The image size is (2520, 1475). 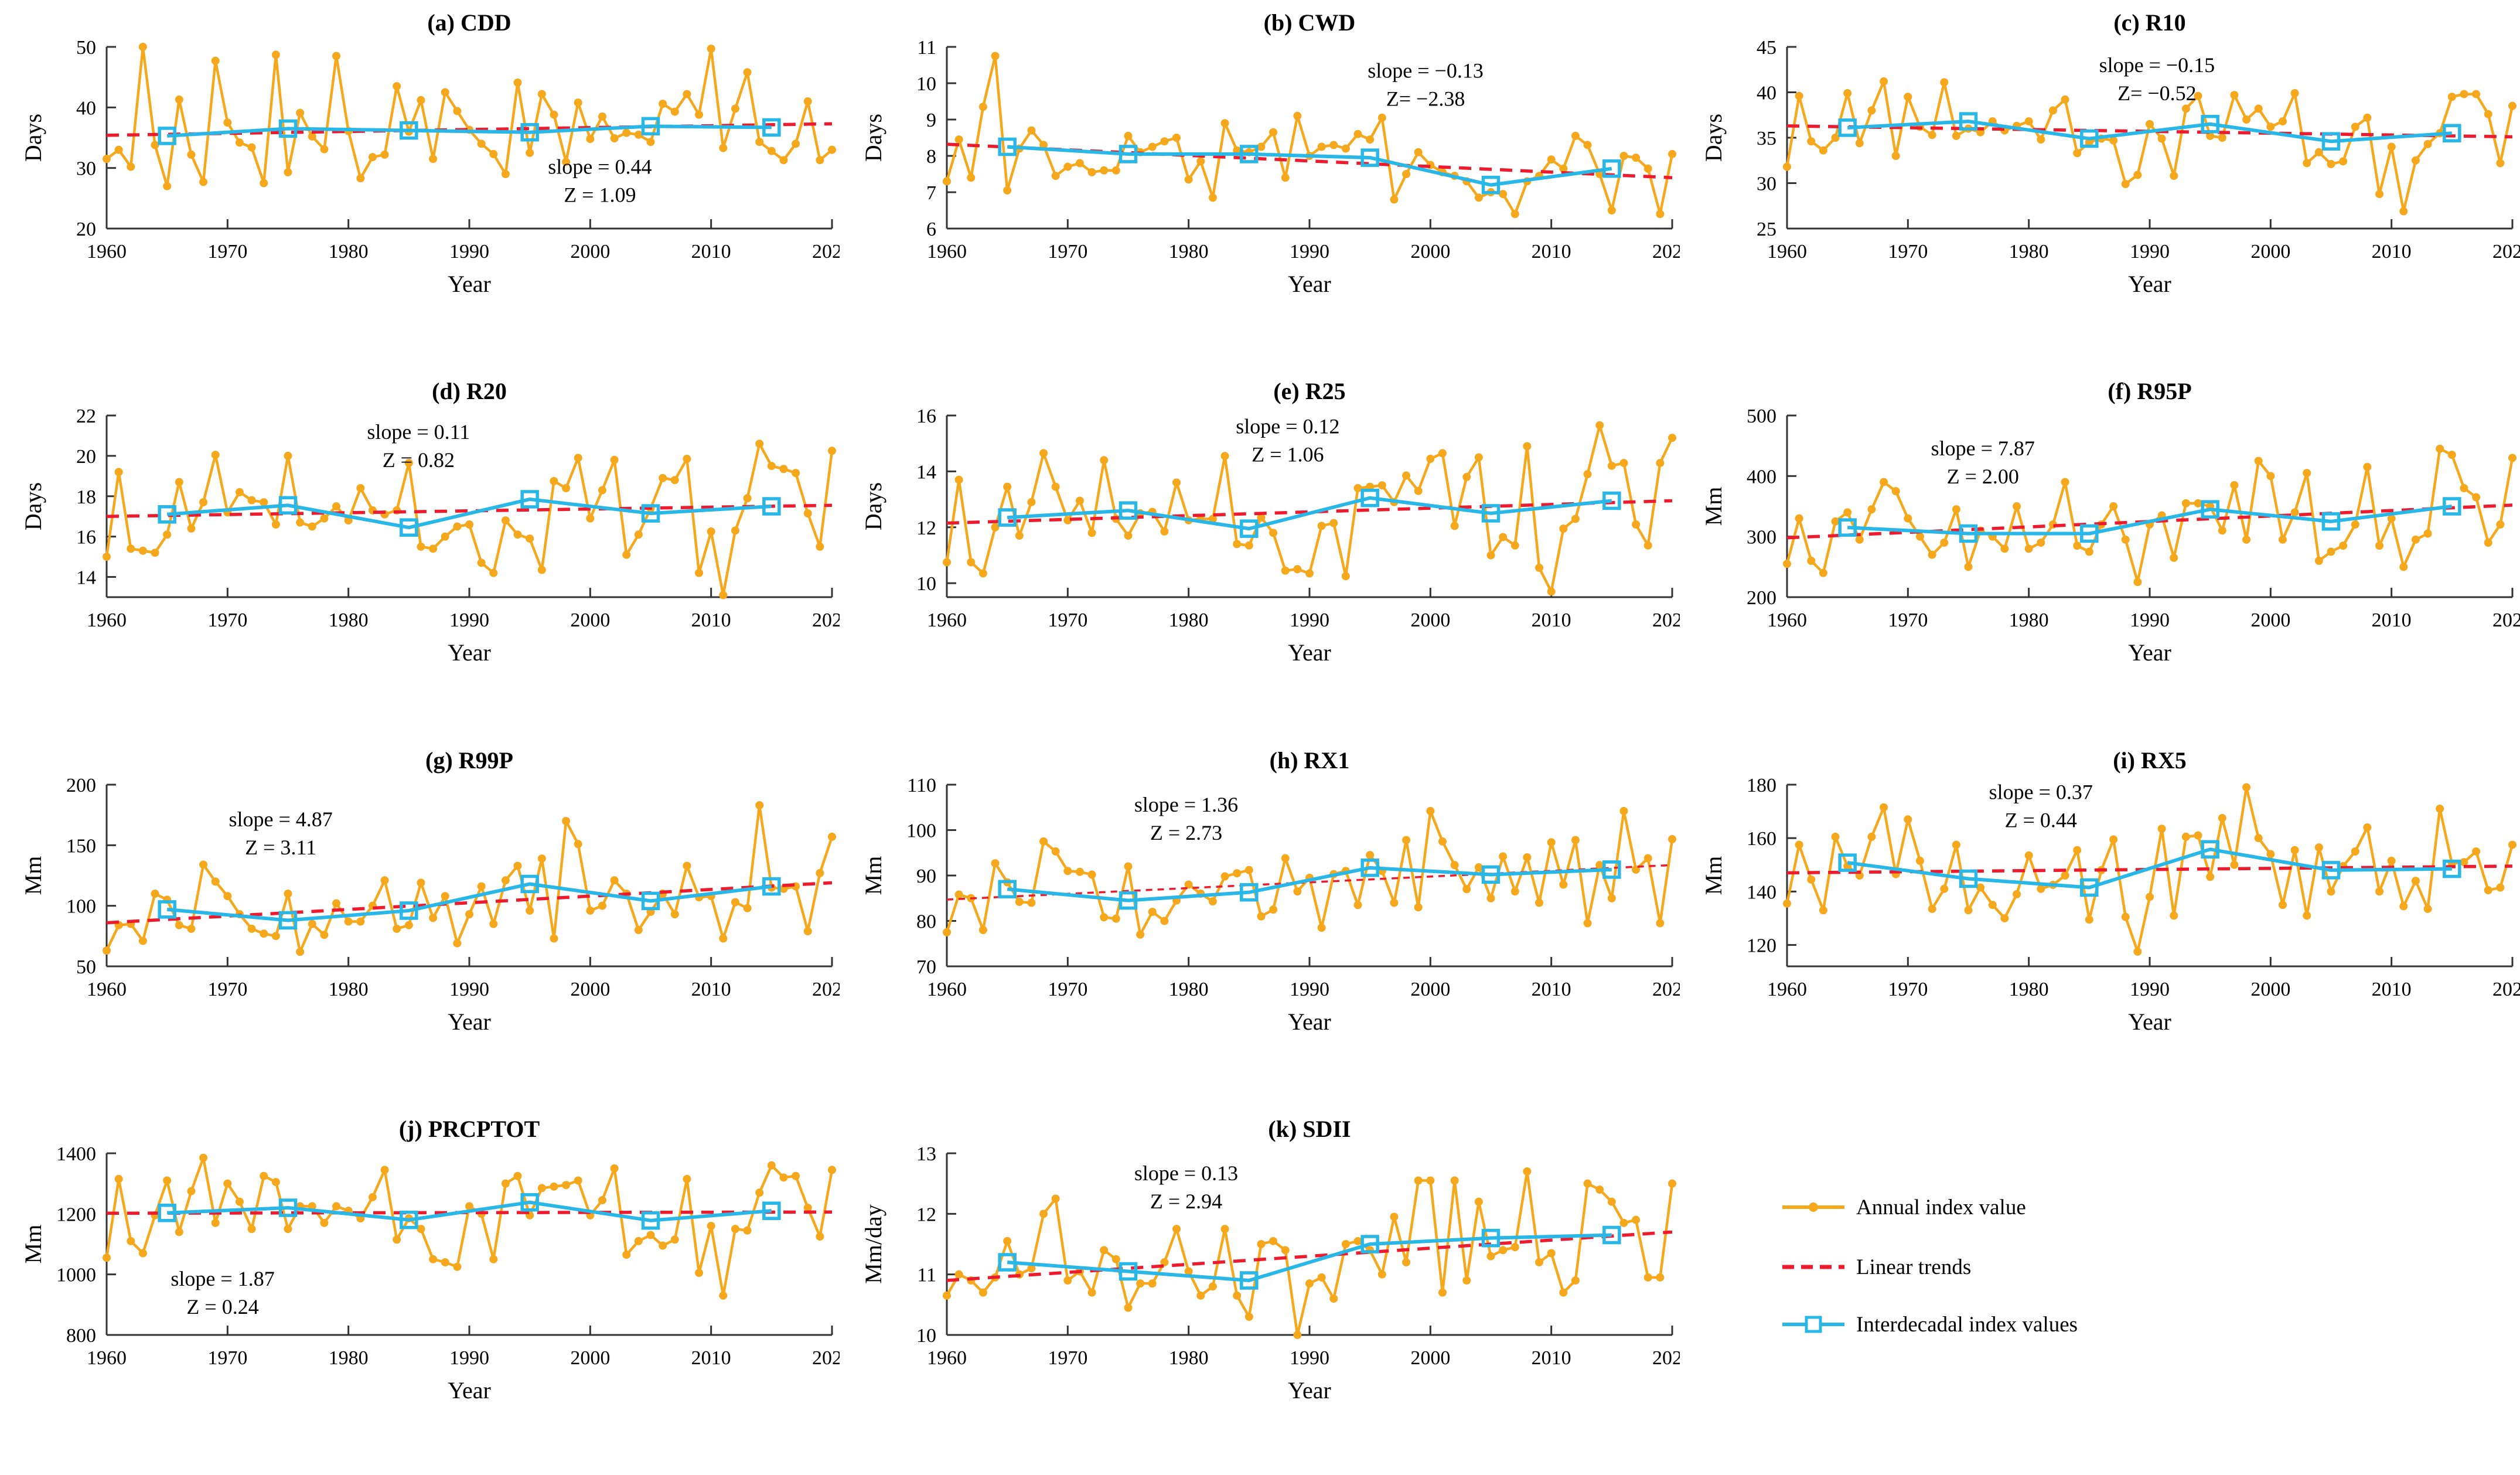 What do you see at coordinates (1309, 989) in the screenshot?
I see `x-tick-label: 1990` at bounding box center [1309, 989].